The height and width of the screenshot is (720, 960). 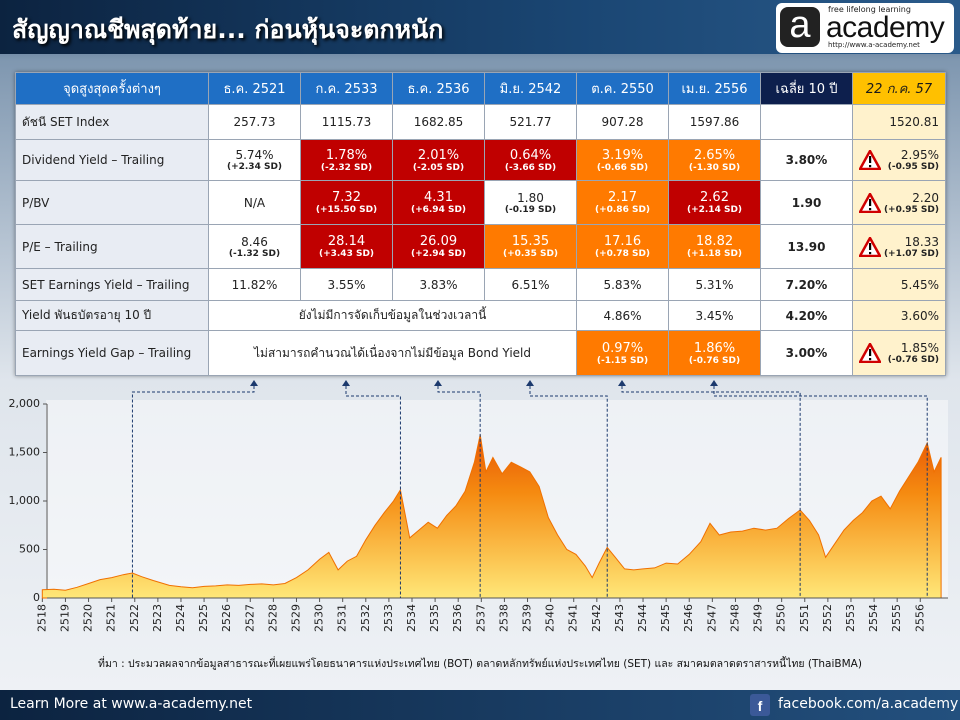 What do you see at coordinates (254, 155) in the screenshot?
I see `cell-value: 5.74%` at bounding box center [254, 155].